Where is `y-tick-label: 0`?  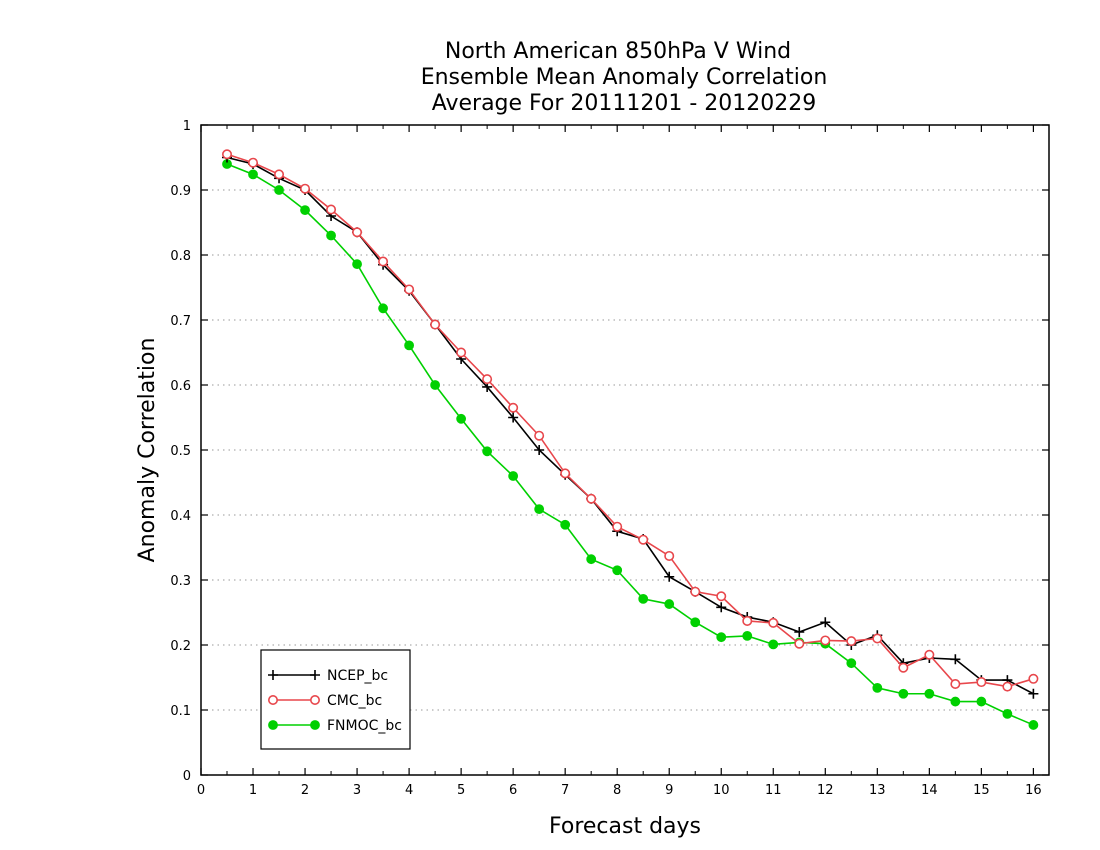 y-tick-label: 0 is located at coordinates (187, 776).